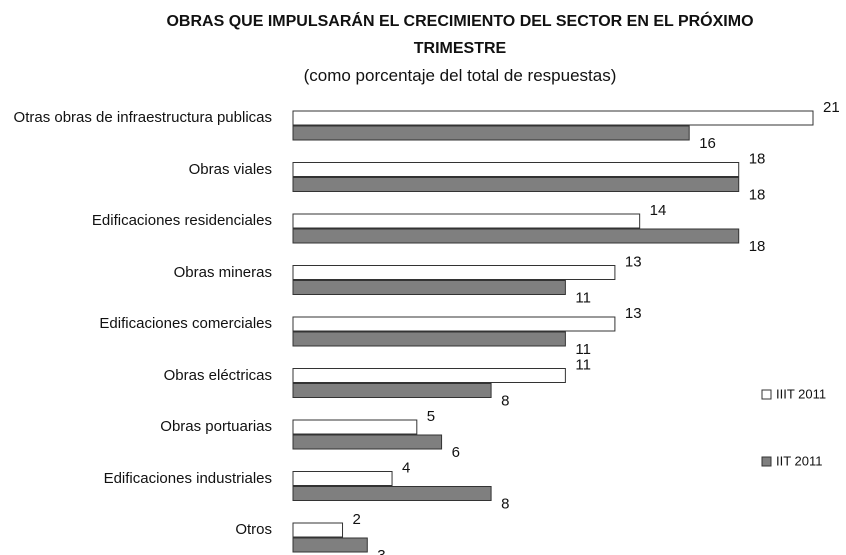 The image size is (846, 555). What do you see at coordinates (801, 393) in the screenshot?
I see `legend-label: IIIT 2011` at bounding box center [801, 393].